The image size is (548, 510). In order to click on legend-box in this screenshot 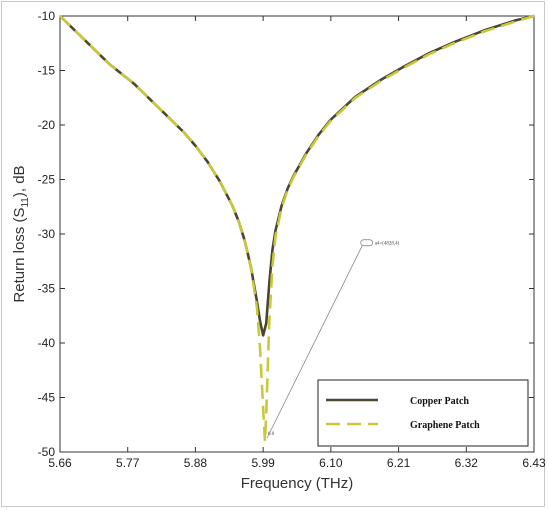, I will do `click(423, 413)`.